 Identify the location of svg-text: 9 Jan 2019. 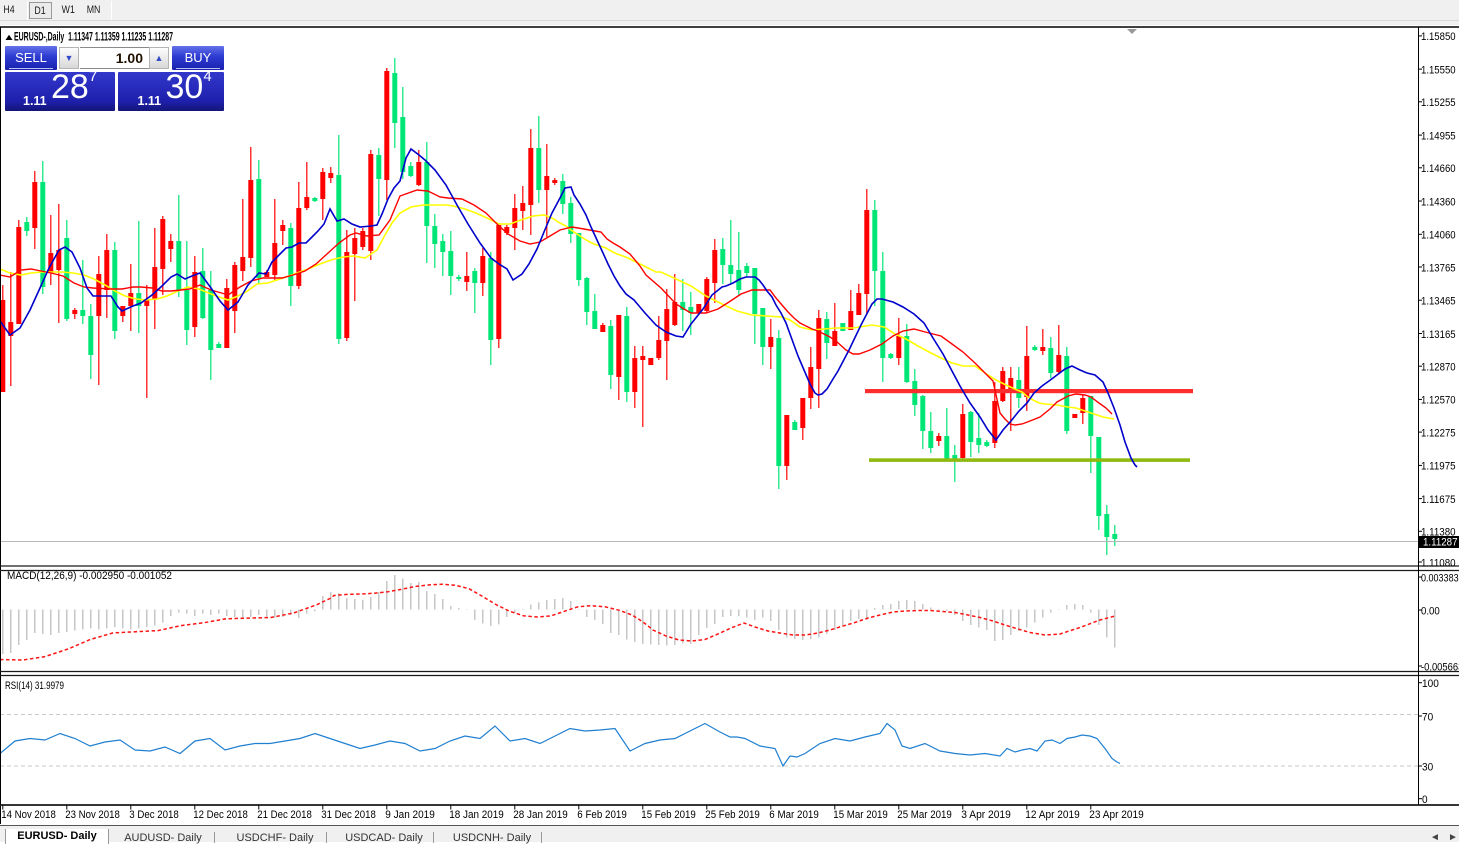
(410, 815).